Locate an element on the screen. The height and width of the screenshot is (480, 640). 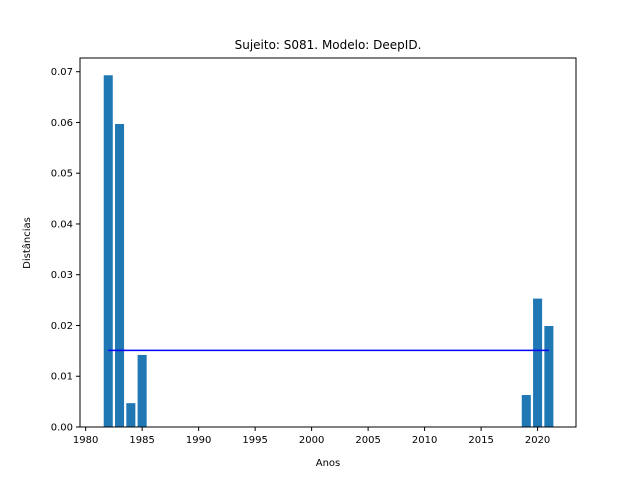
y-tick-label-4: 0.04 is located at coordinates (62, 224).